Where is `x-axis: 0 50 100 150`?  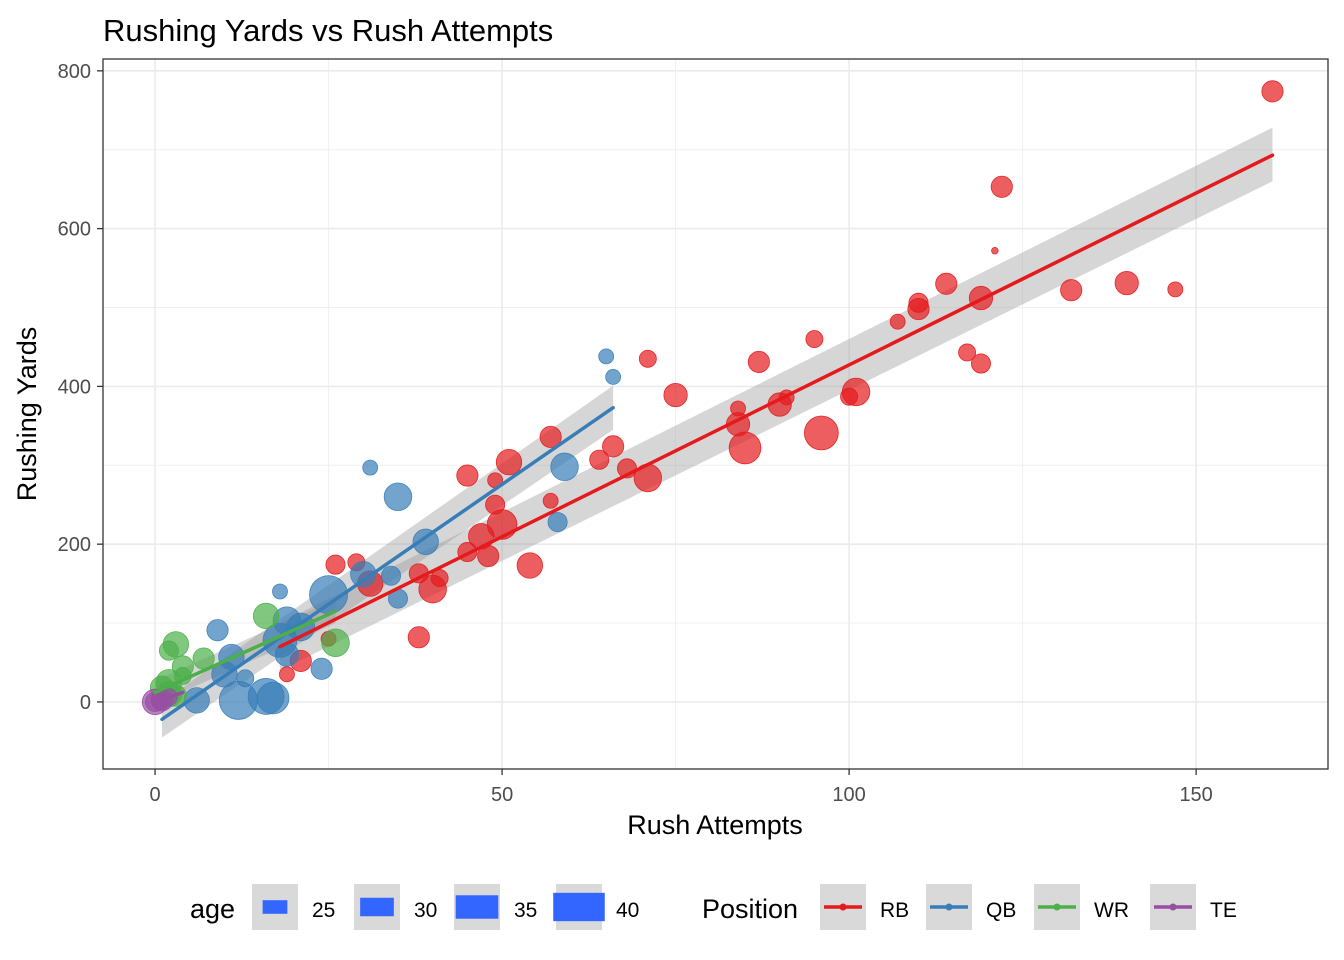
x-axis: 0 50 100 150 is located at coordinates (681, 787).